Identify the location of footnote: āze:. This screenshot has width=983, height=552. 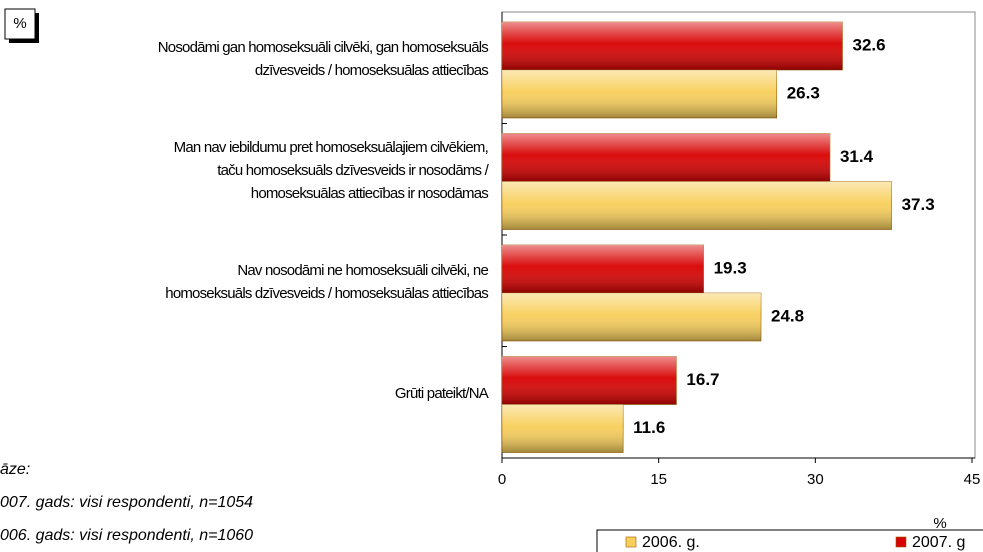
(15, 469).